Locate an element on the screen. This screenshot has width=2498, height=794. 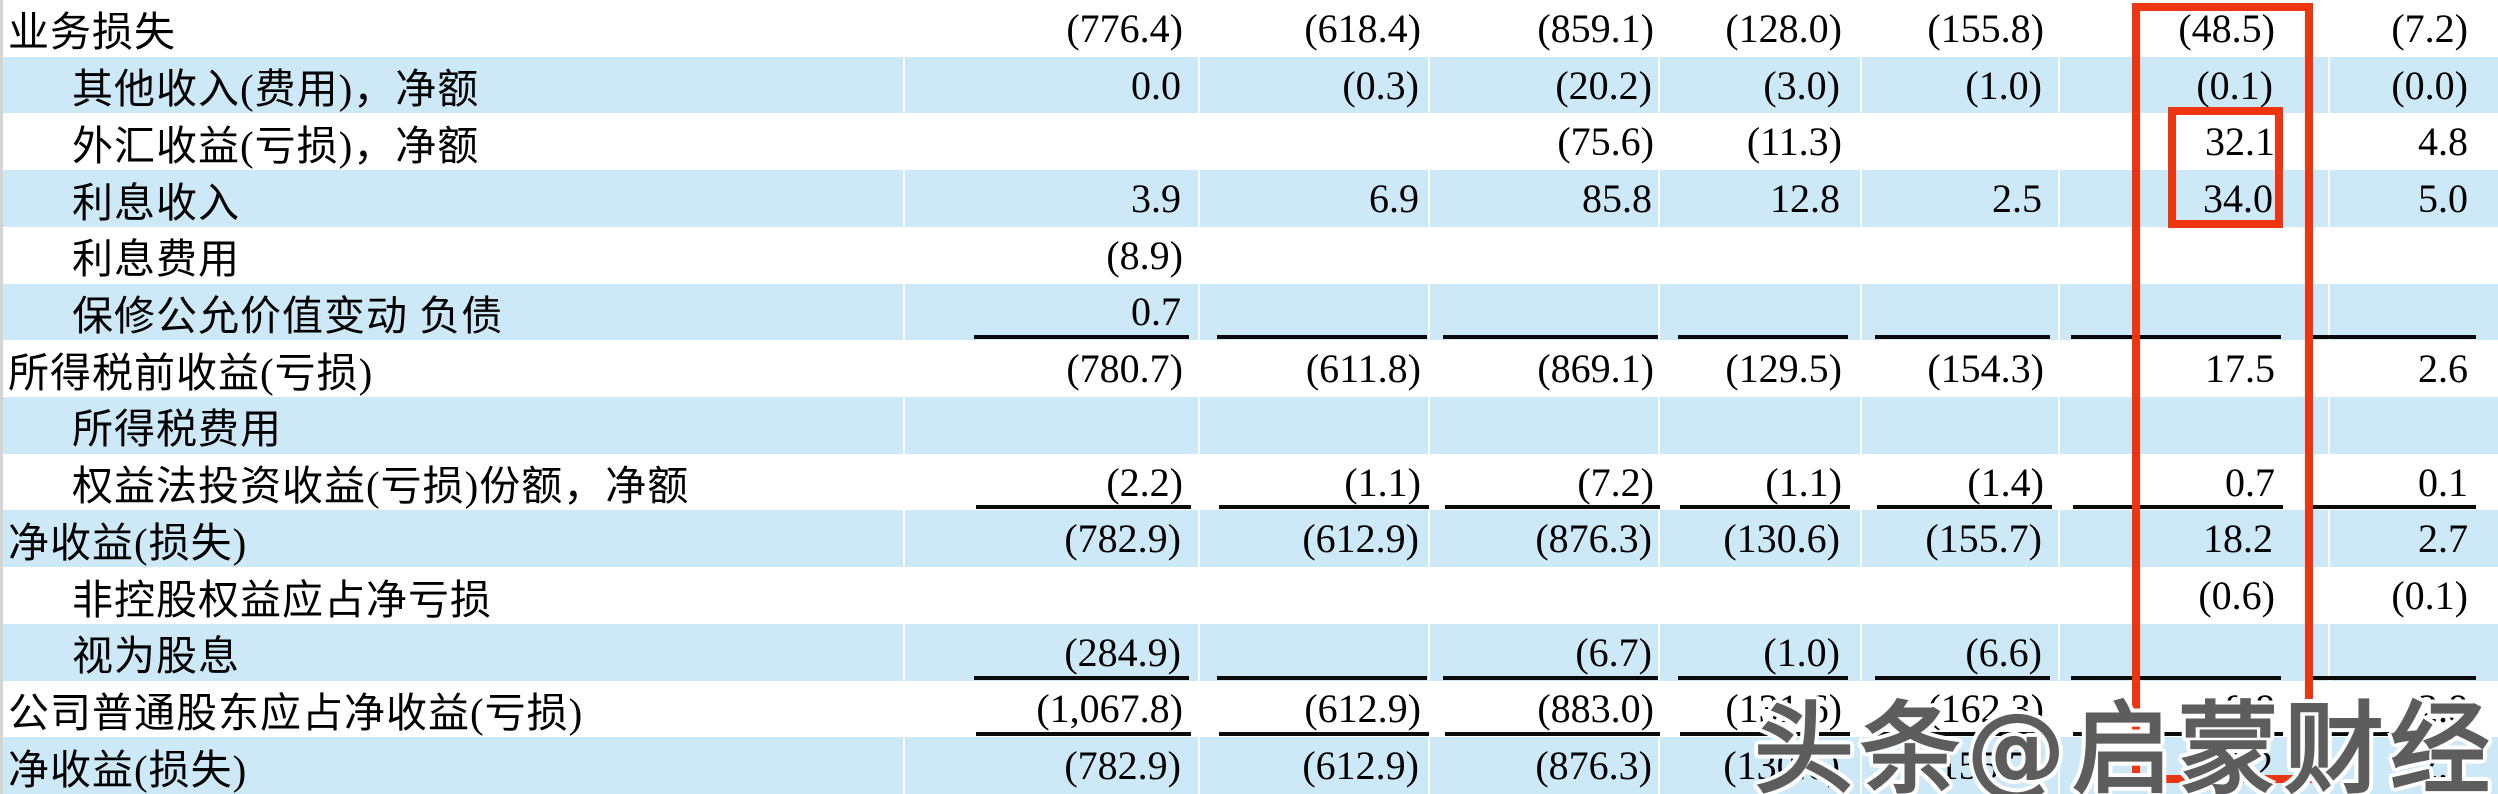
table-row: 利息费用 (8.9) is located at coordinates (1249, 255).